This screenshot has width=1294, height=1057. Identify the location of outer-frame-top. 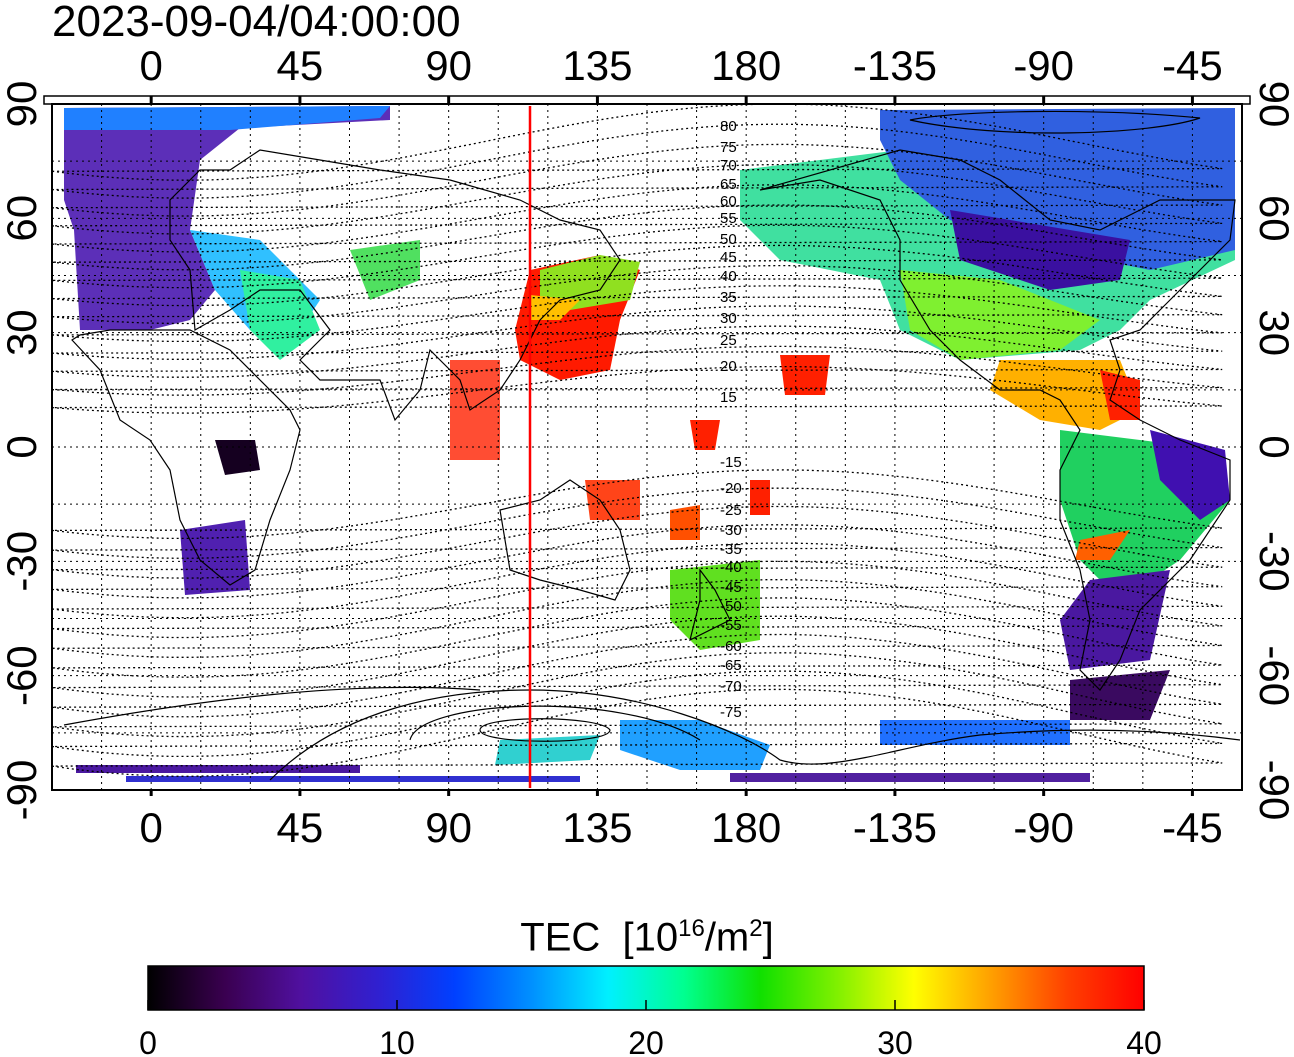
(647, 100).